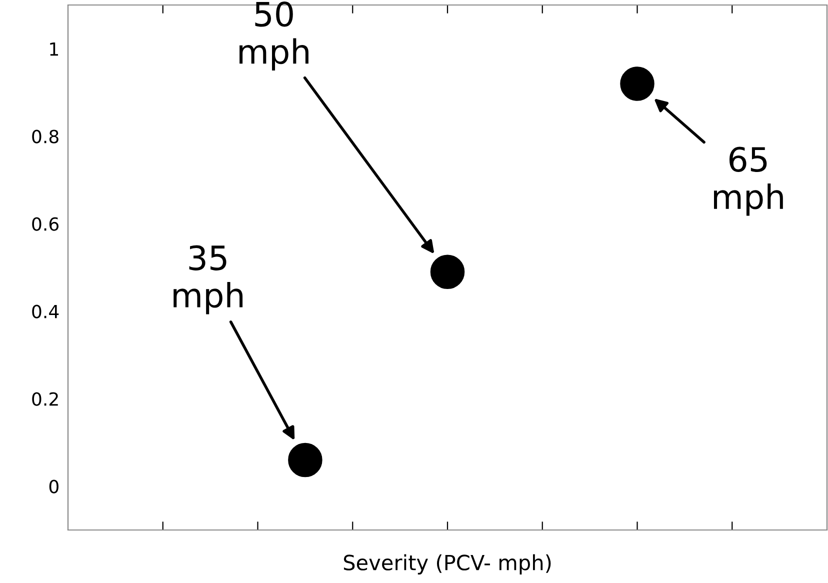 The image size is (828, 583). Describe the element at coordinates (54, 49) in the screenshot. I see `y-tick-label: 1` at that location.